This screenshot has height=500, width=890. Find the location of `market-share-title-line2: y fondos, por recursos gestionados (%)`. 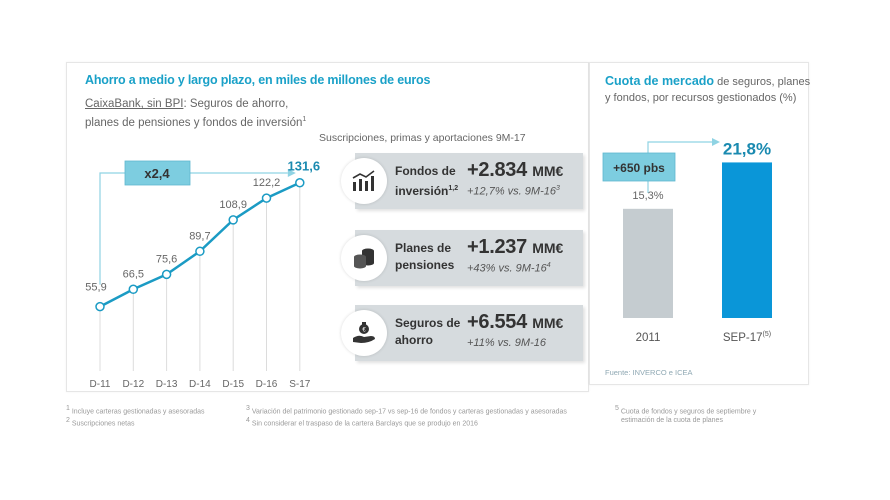

market-share-title-line2: y fondos, por recursos gestionados (%) is located at coordinates (701, 98).